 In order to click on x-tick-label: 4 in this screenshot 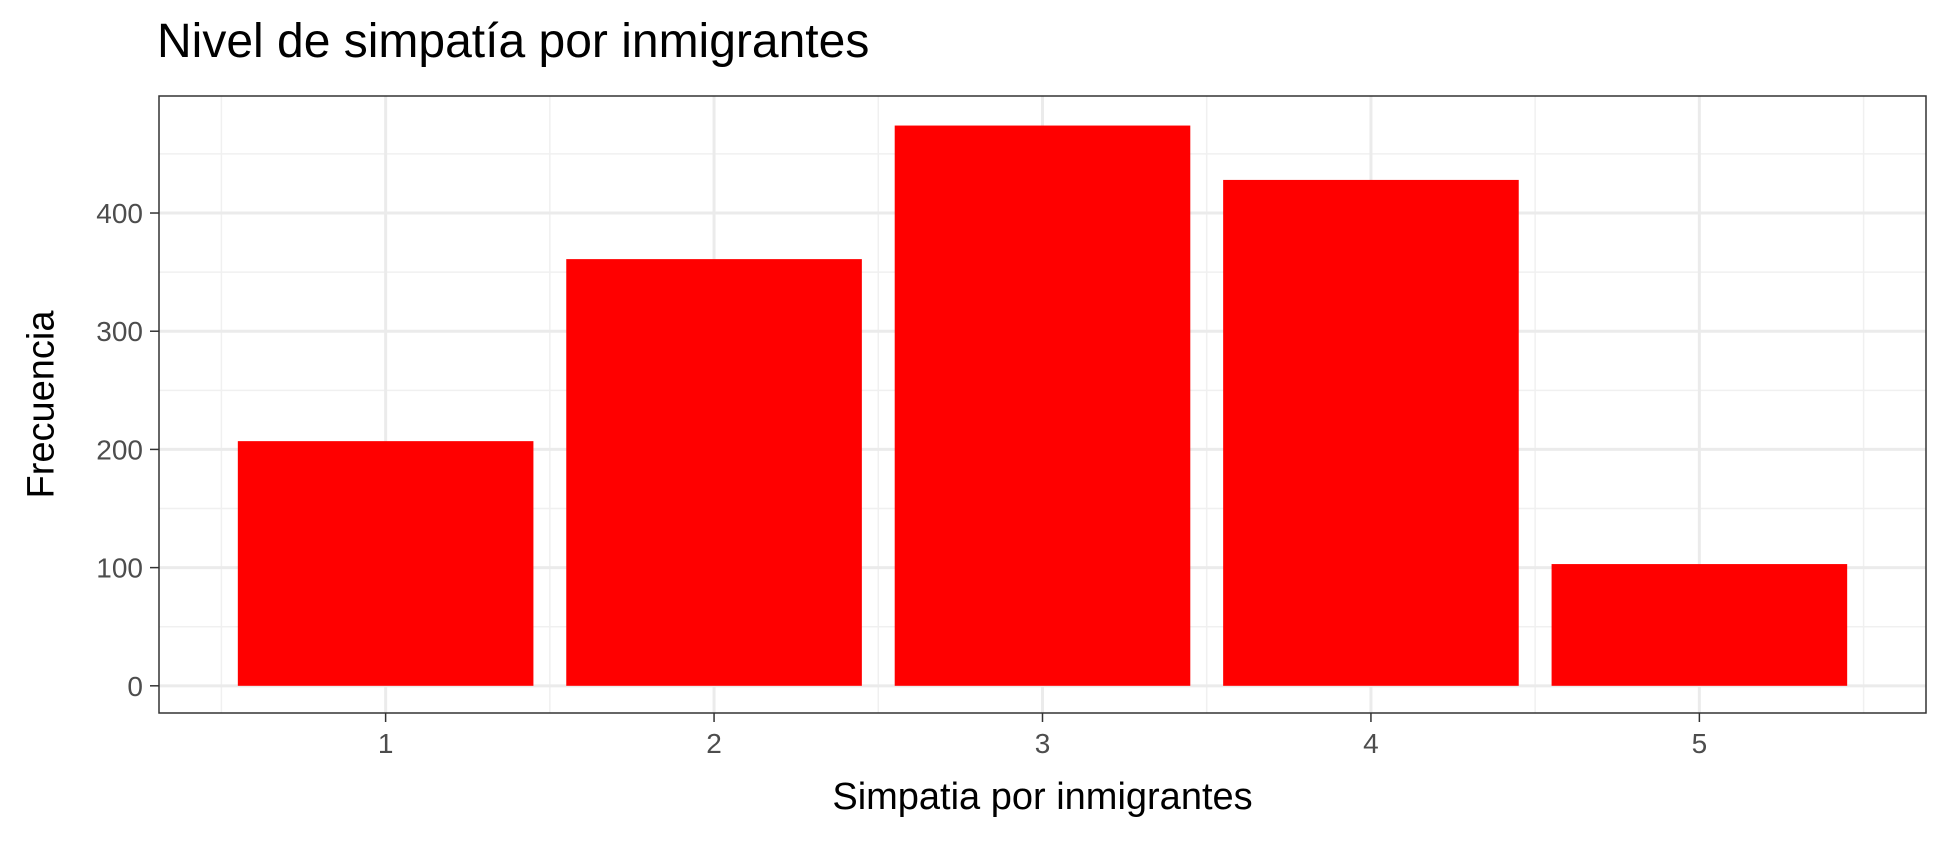, I will do `click(1371, 743)`.